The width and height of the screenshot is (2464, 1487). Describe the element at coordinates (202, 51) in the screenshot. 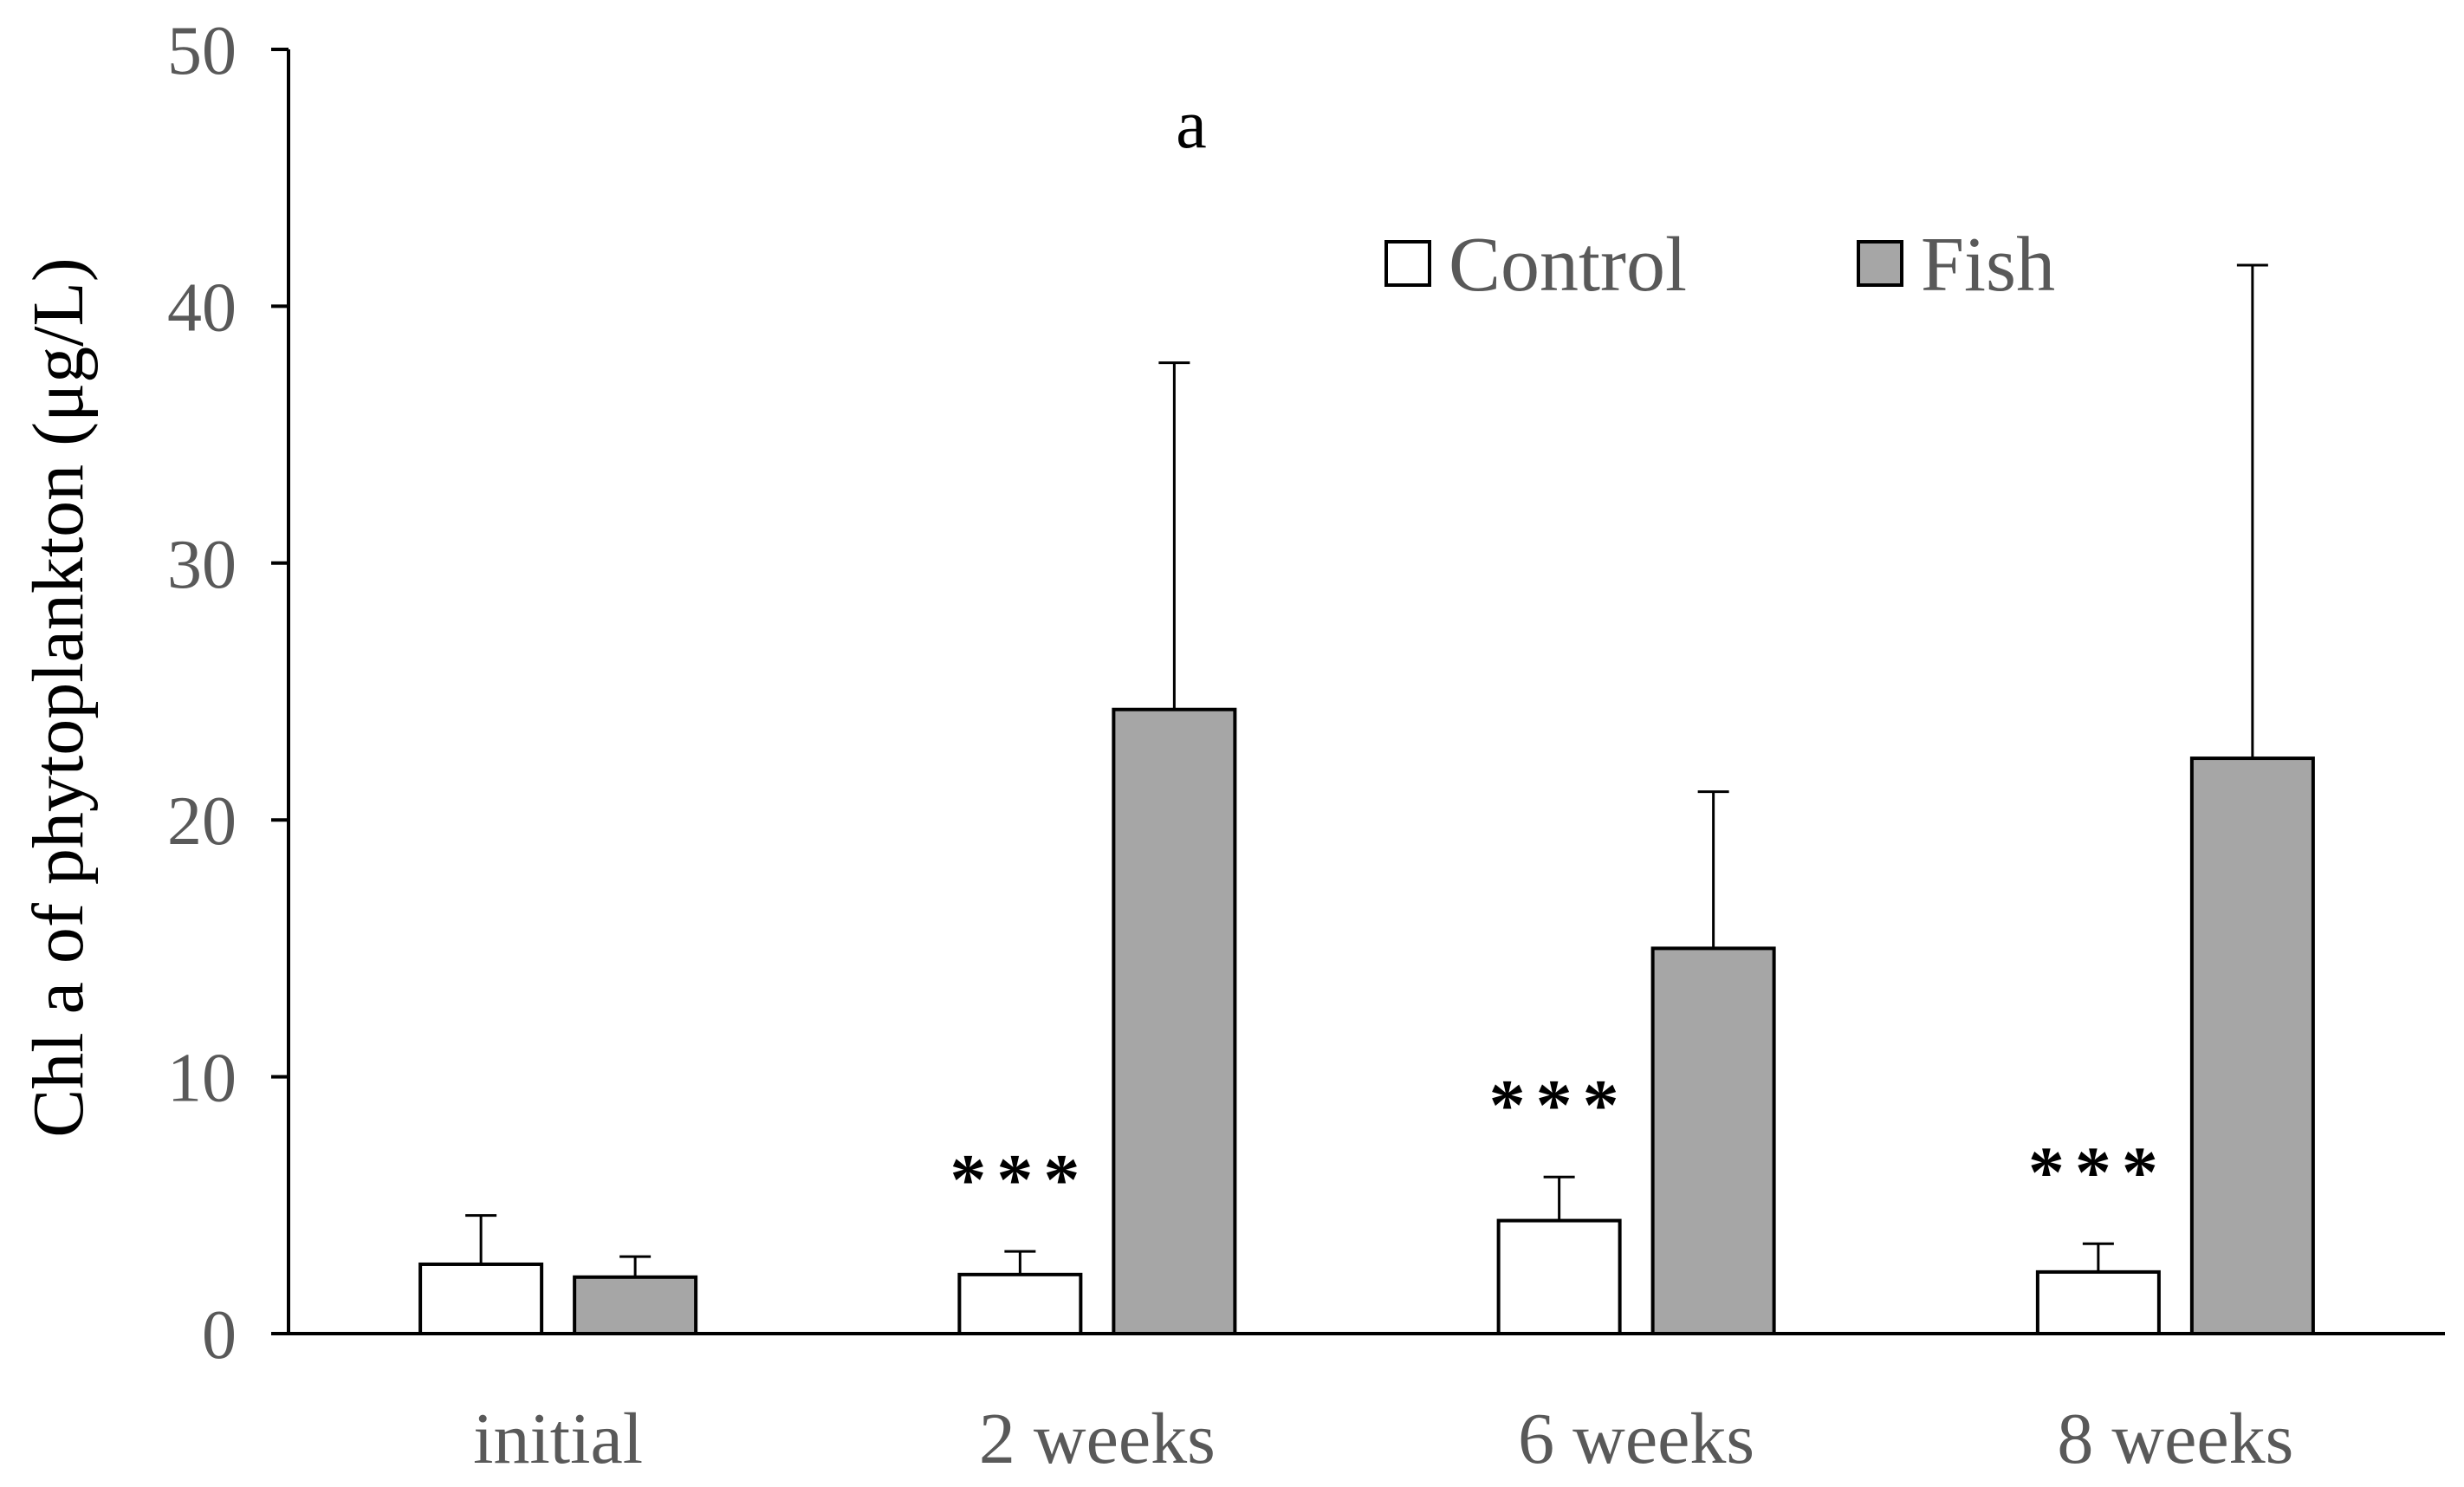

I see `y-tick-label: 50` at that location.